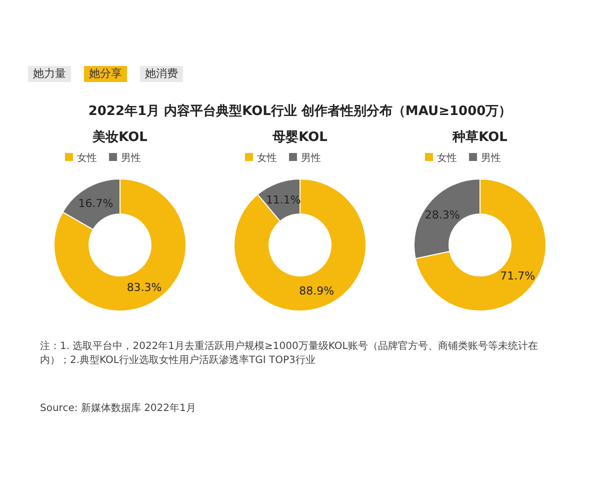 The image size is (600, 480). Describe the element at coordinates (289, 354) in the screenshot. I see `text: 注：1. 选取平台中，2022年1月去重活跃用户规模≥1000万量级KOL账号（品牌官方号、商铺类账号等未统计在内）；2.典型KOL行业选取女性用户活跃渗透率TGI TOP3行业` at that location.